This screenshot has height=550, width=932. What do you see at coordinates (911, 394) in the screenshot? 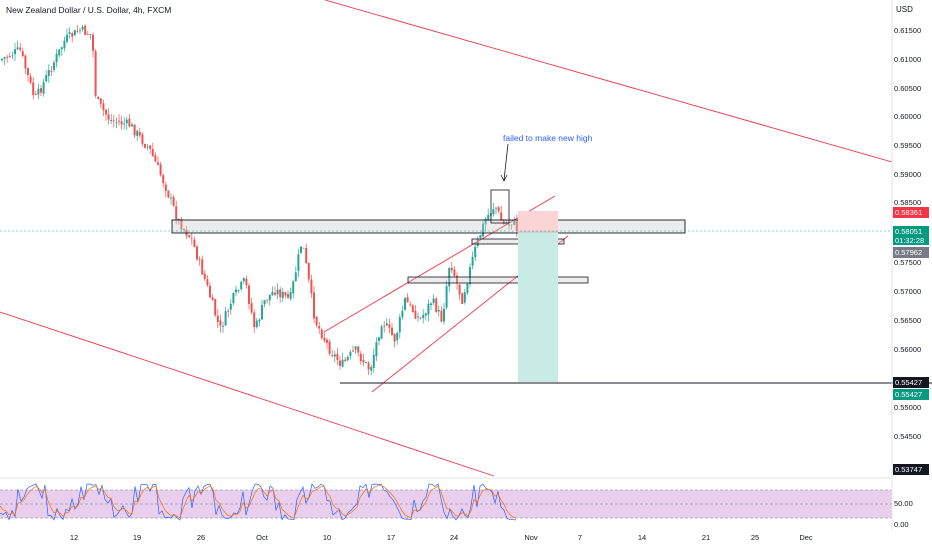
I see `price-tag-green-low: 0.55427` at bounding box center [911, 394].